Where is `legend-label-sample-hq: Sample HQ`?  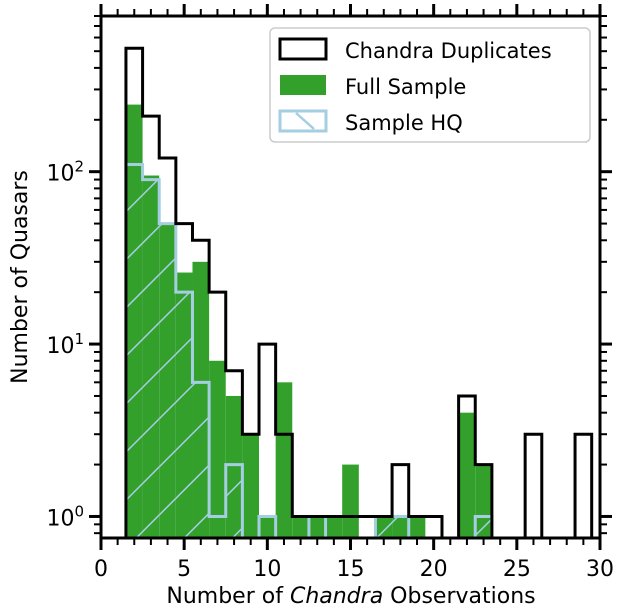 legend-label-sample-hq: Sample HQ is located at coordinates (404, 123).